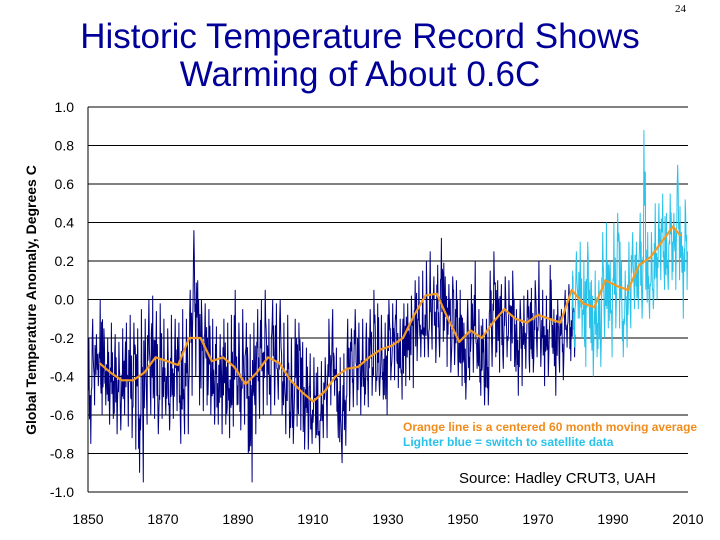 Image resolution: width=720 pixels, height=540 pixels. Describe the element at coordinates (65, 223) in the screenshot. I see `y-tick-label: 0.4` at that location.